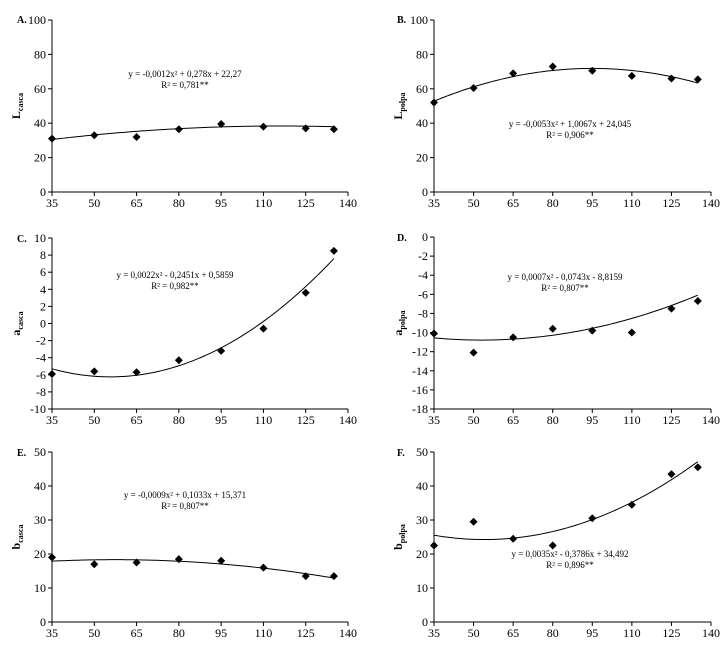  Describe the element at coordinates (570, 565) in the screenshot. I see `r-squared: R² = 0,896**` at that location.